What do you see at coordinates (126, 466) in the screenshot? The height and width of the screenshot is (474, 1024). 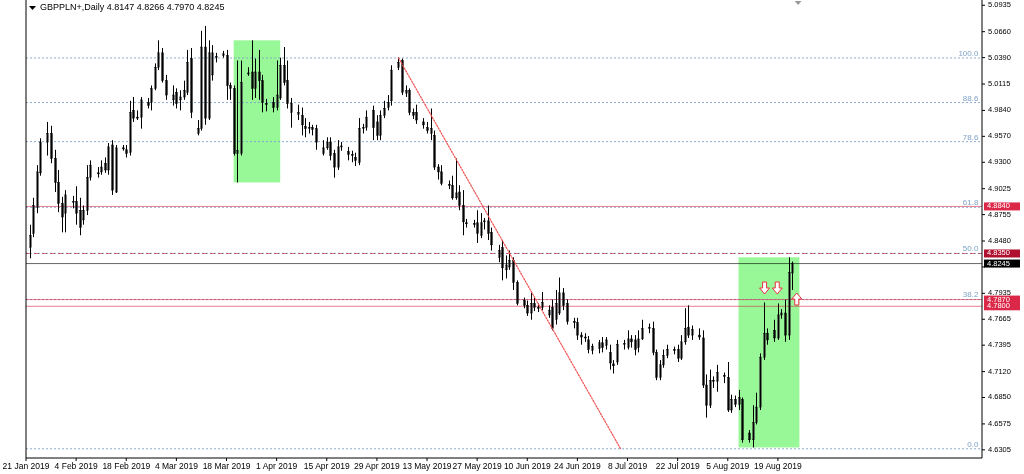 I see `x-tick-label: 18 Feb 2019` at bounding box center [126, 466].